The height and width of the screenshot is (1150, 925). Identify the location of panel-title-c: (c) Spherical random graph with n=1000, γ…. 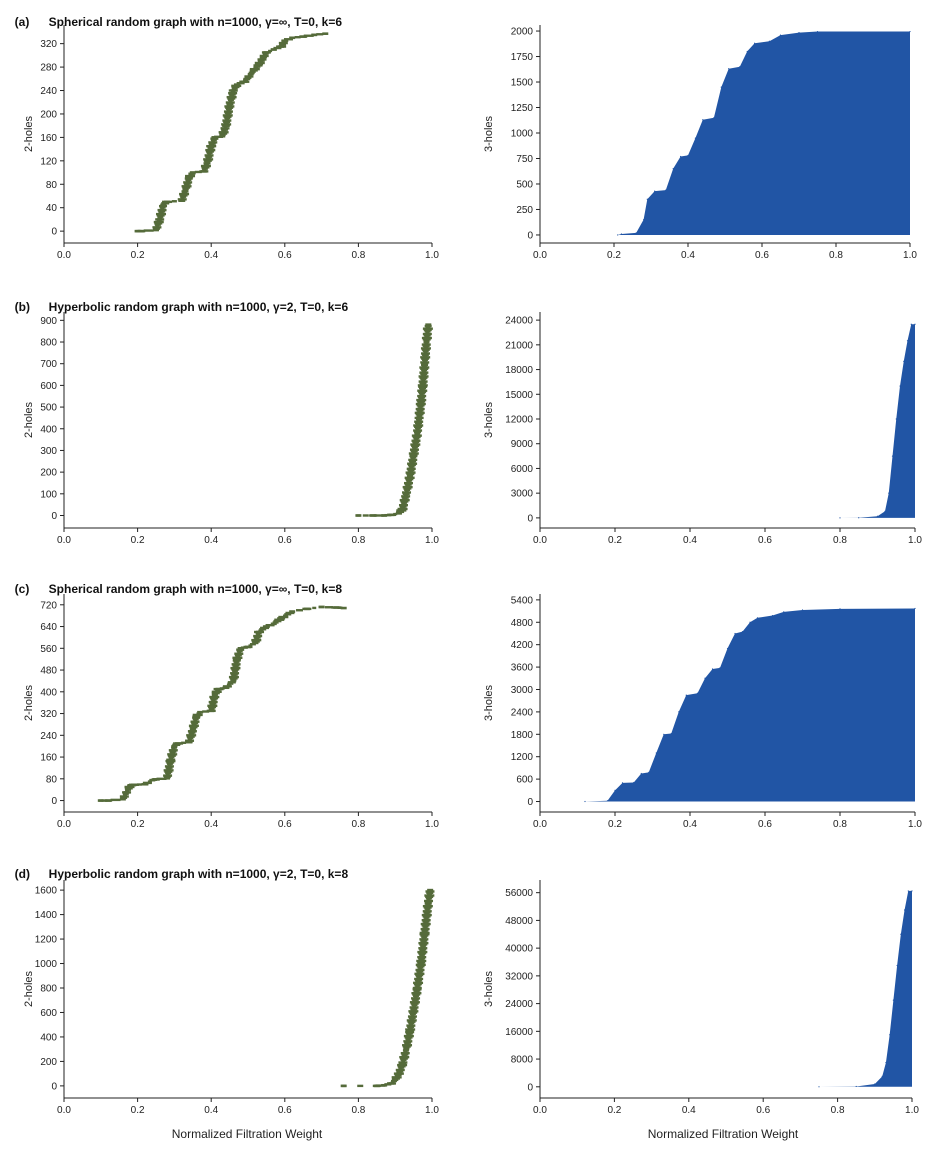
(175, 582).